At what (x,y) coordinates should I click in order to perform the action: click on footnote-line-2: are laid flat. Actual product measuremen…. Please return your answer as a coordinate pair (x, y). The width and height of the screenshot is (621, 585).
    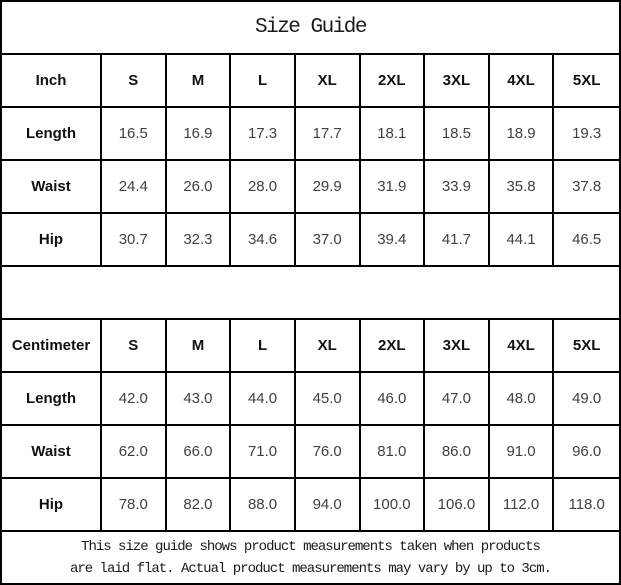
    Looking at the image, I should click on (310, 568).